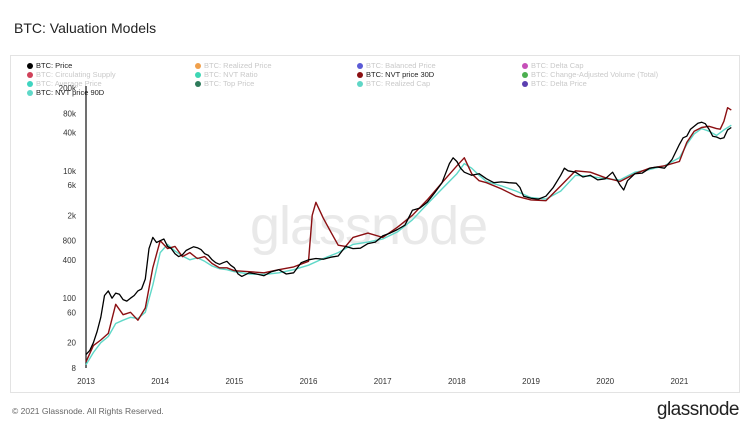 This screenshot has height=430, width=751. Describe the element at coordinates (457, 381) in the screenshot. I see `x-tick-label: 2018` at that location.